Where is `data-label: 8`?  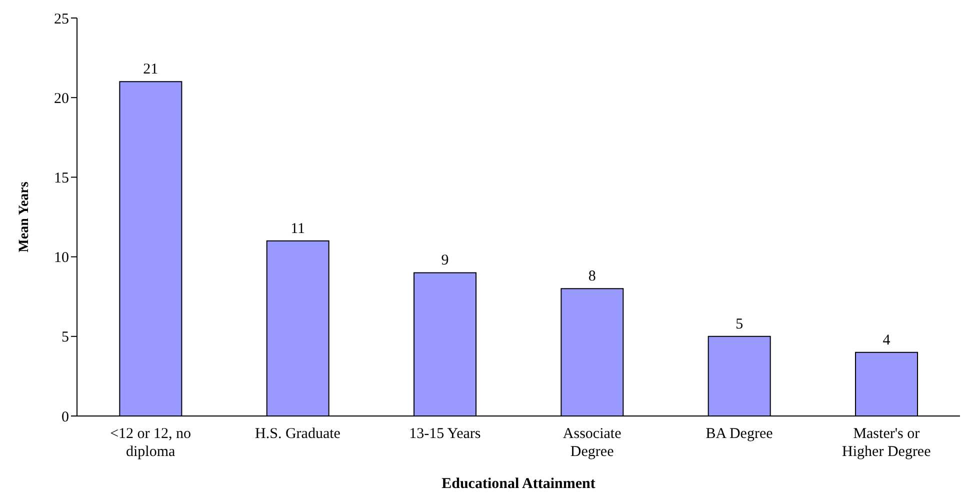
data-label: 8 is located at coordinates (592, 276).